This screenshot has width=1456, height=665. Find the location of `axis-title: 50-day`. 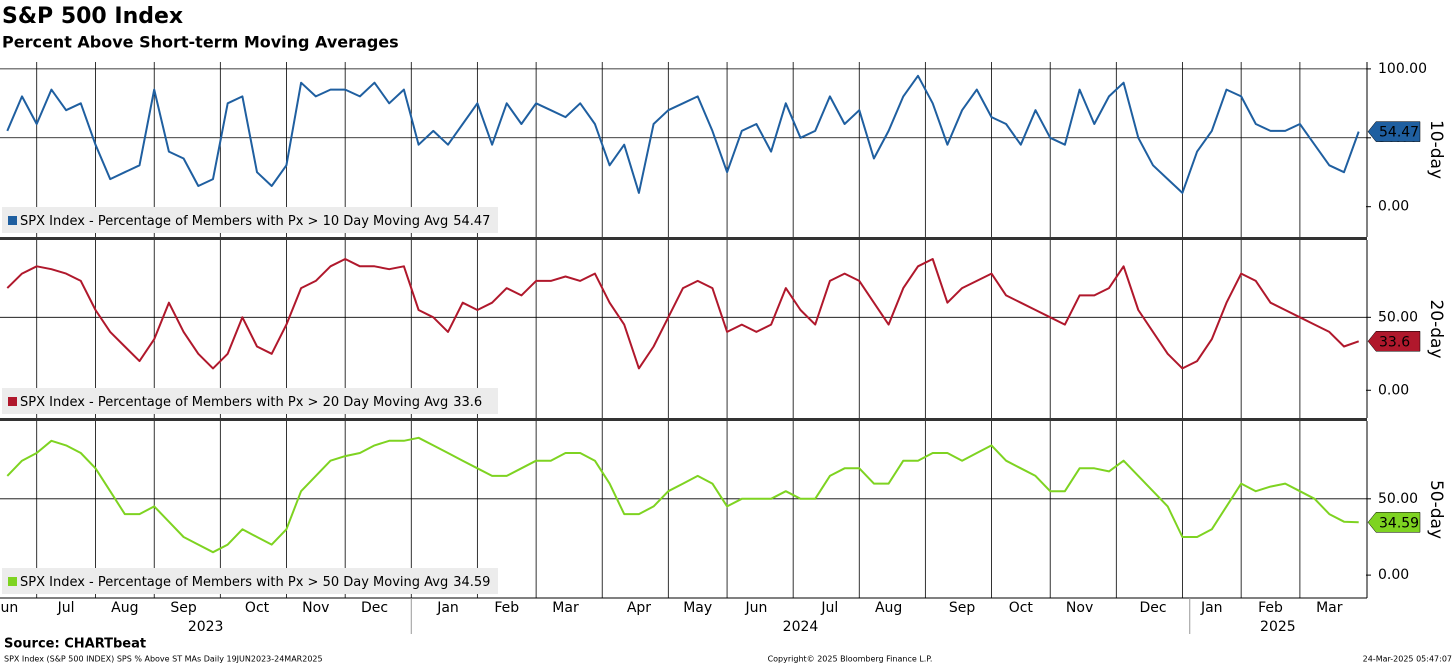

axis-title: 50-day is located at coordinates (1436, 509).